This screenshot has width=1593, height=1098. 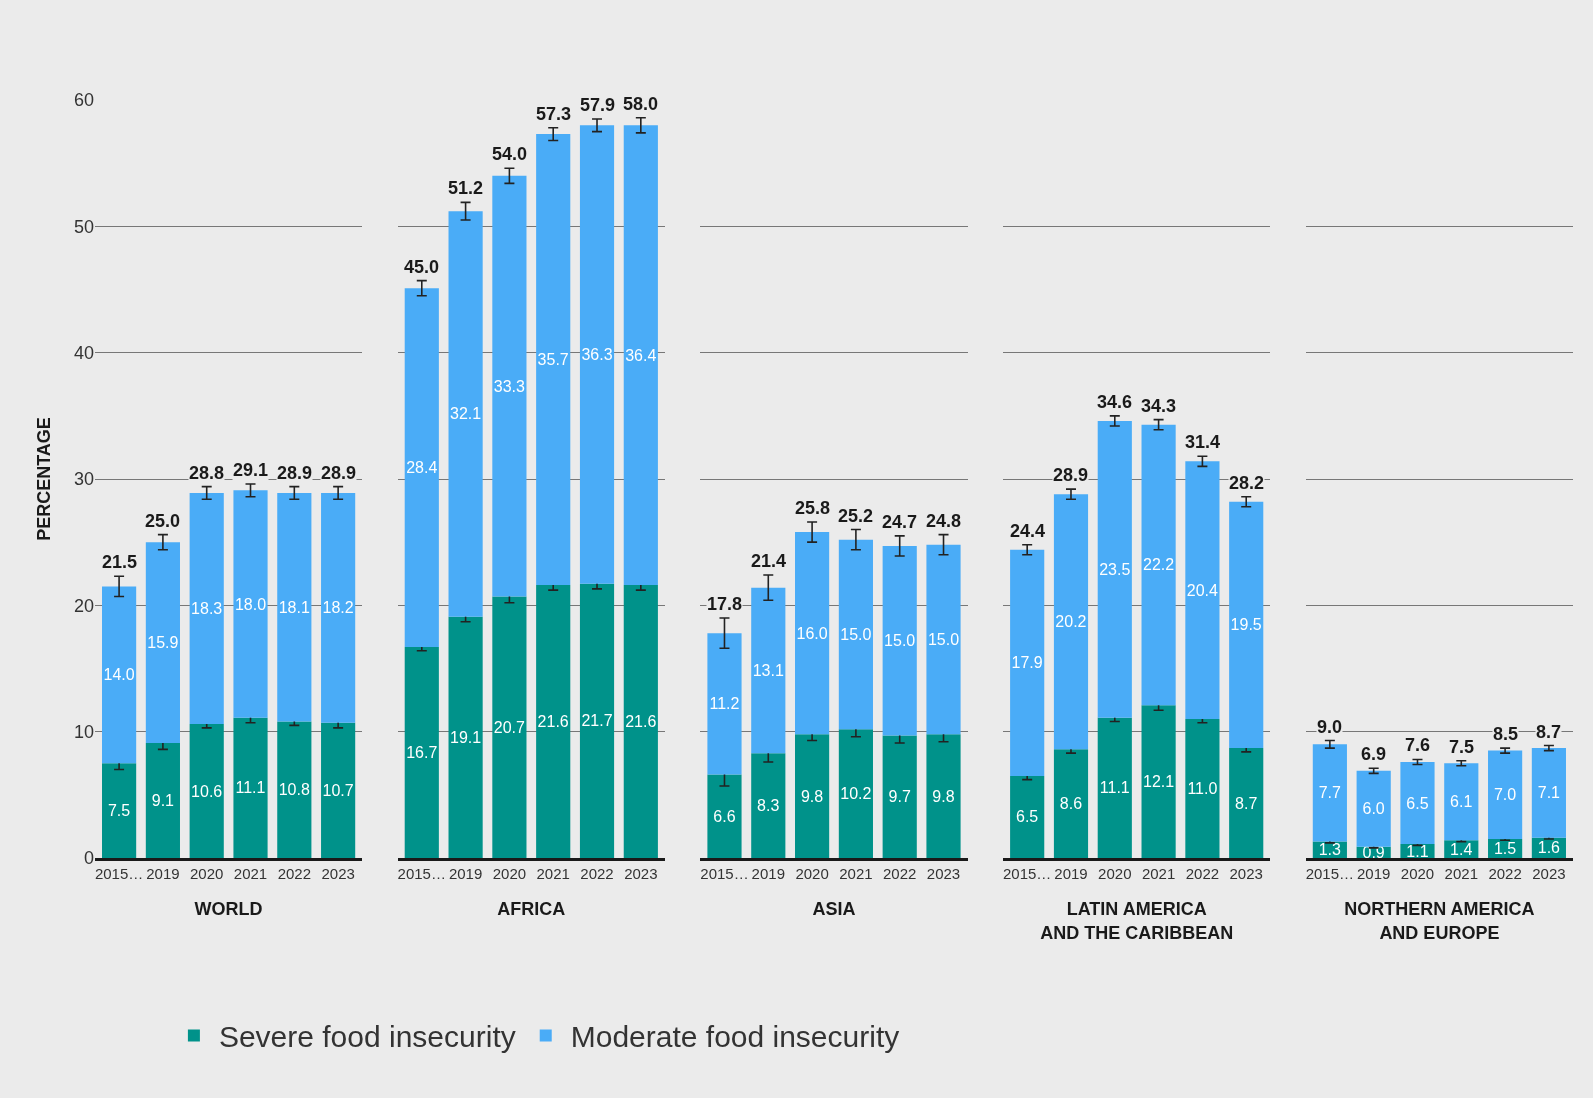 What do you see at coordinates (509, 727) in the screenshot?
I see `data-label: 20.7` at bounding box center [509, 727].